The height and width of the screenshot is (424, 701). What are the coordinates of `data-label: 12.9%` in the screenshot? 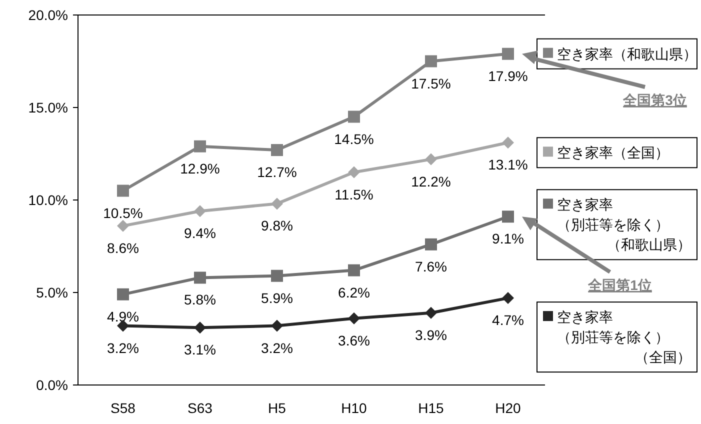 It's located at (200, 168).